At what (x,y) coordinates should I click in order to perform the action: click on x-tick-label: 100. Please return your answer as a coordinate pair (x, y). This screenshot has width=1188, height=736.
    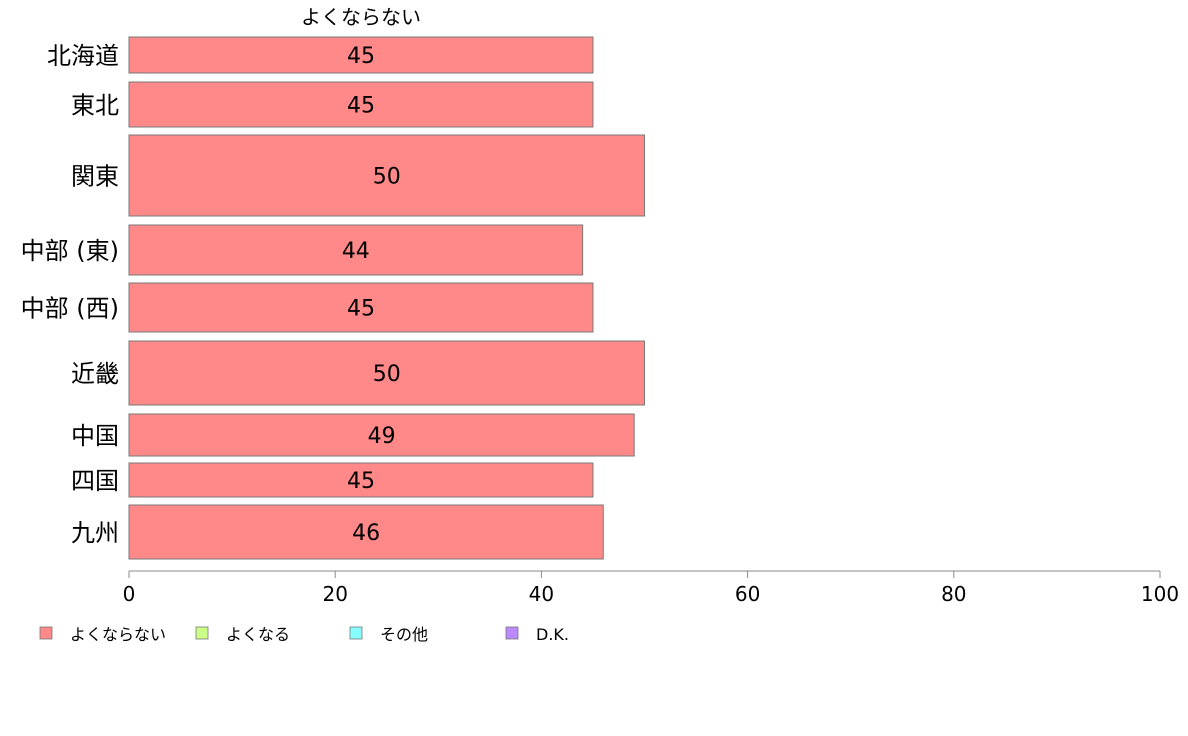
    Looking at the image, I should click on (1160, 594).